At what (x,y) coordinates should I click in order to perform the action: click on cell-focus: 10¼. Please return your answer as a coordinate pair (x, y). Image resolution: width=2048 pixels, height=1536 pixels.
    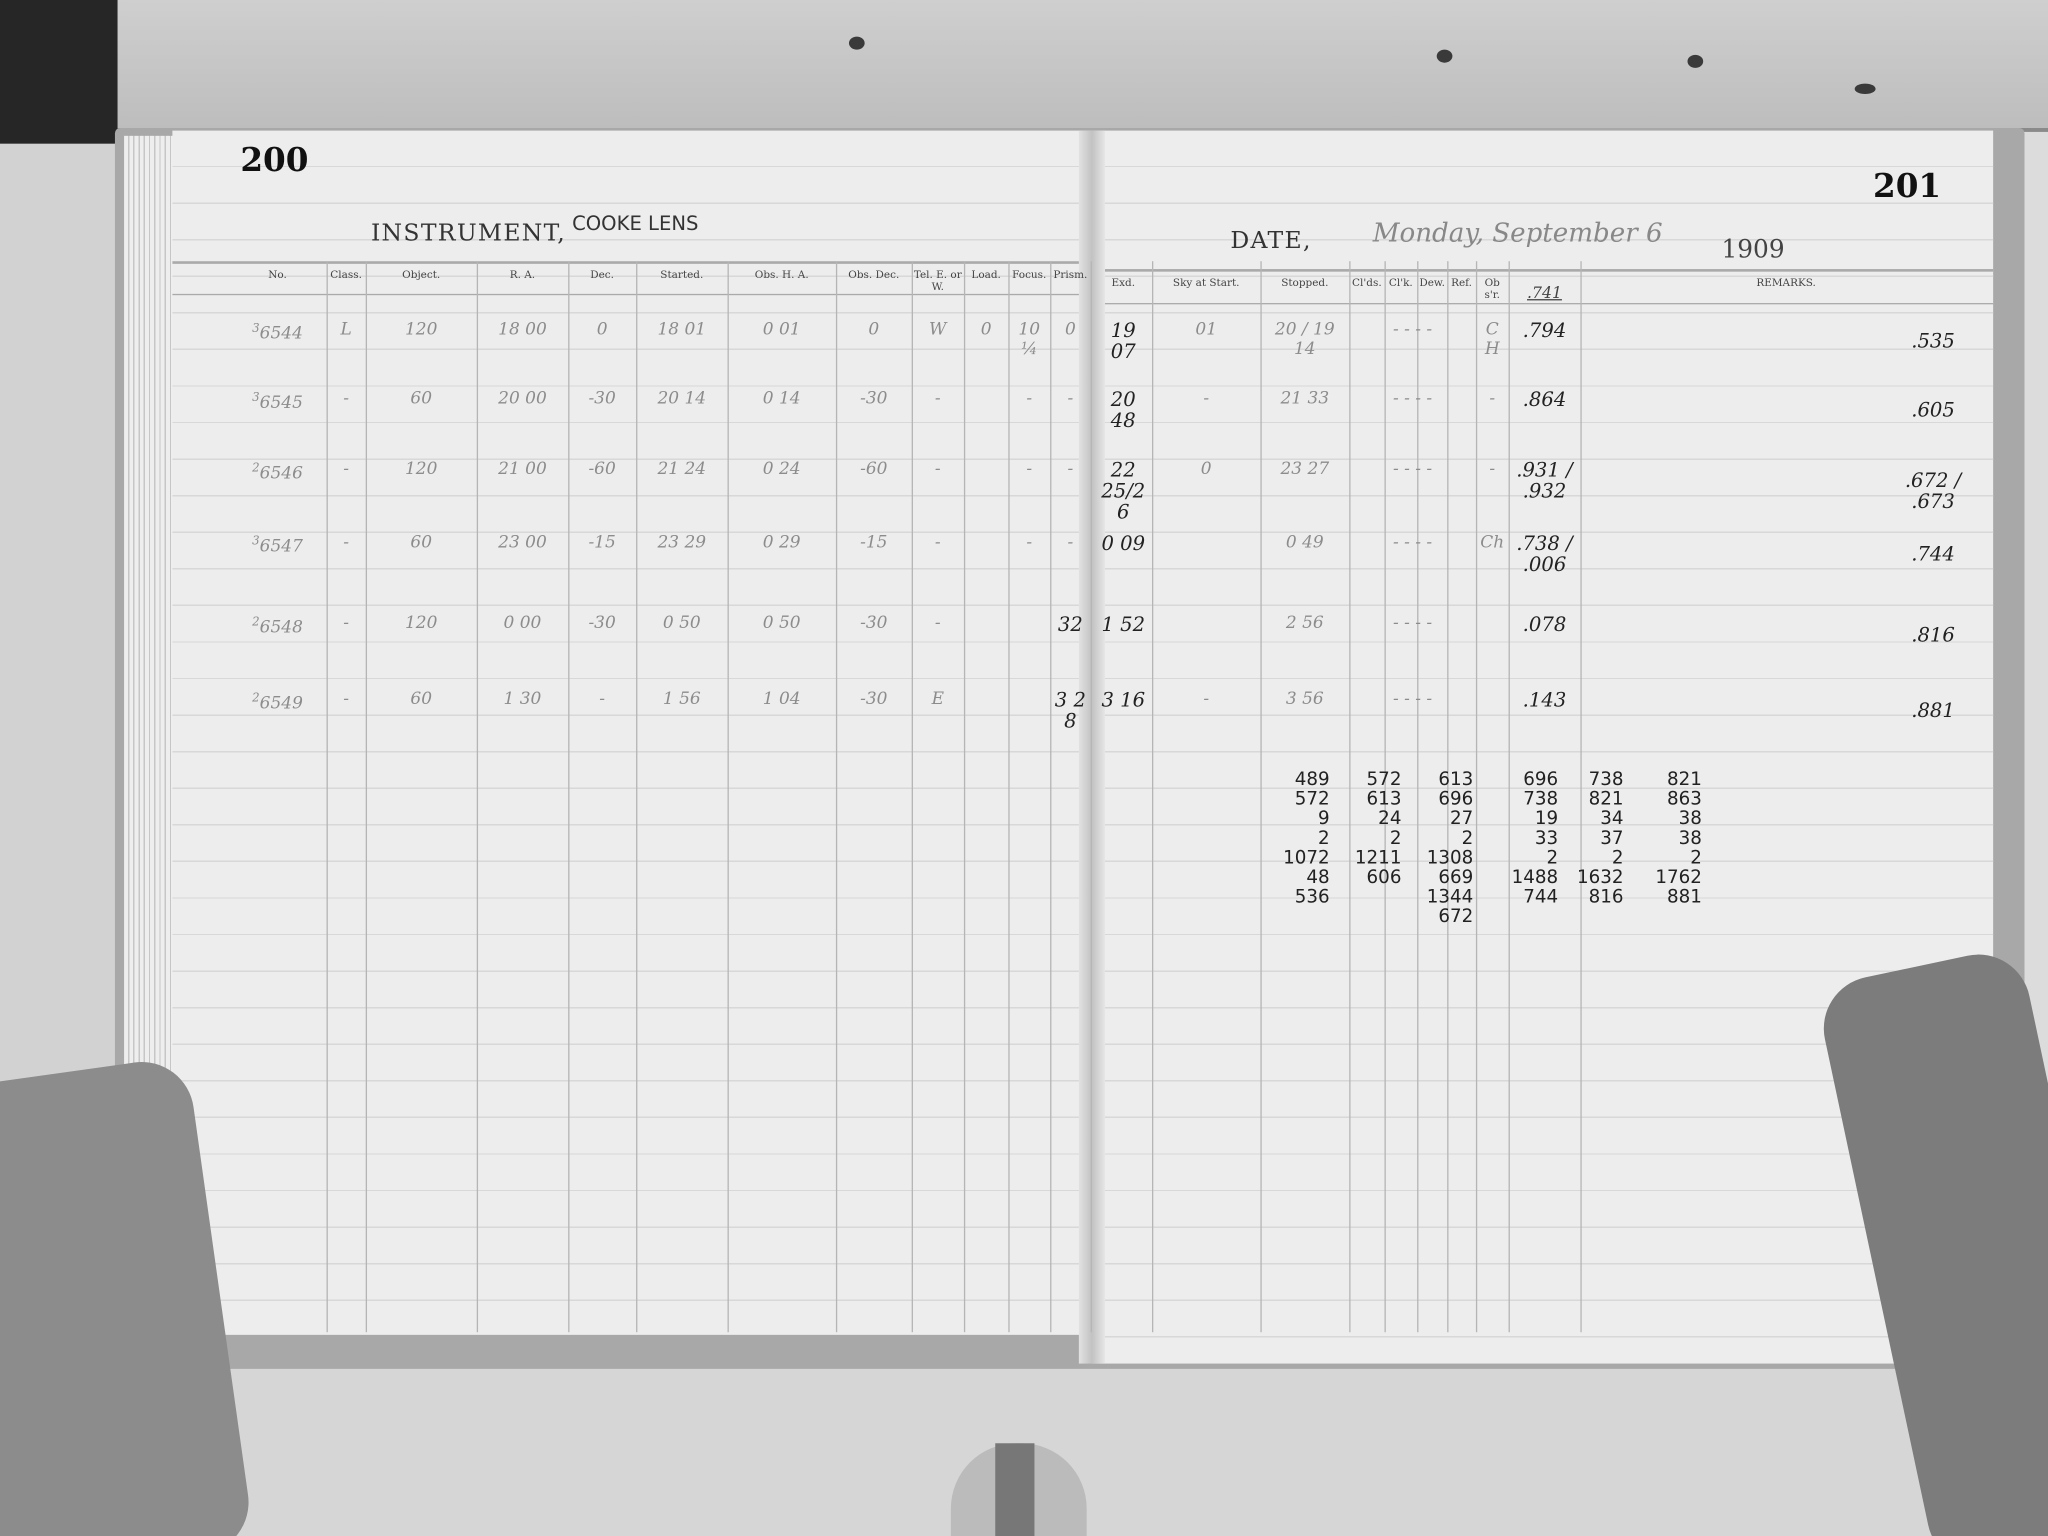
    Looking at the image, I should click on (1029, 339).